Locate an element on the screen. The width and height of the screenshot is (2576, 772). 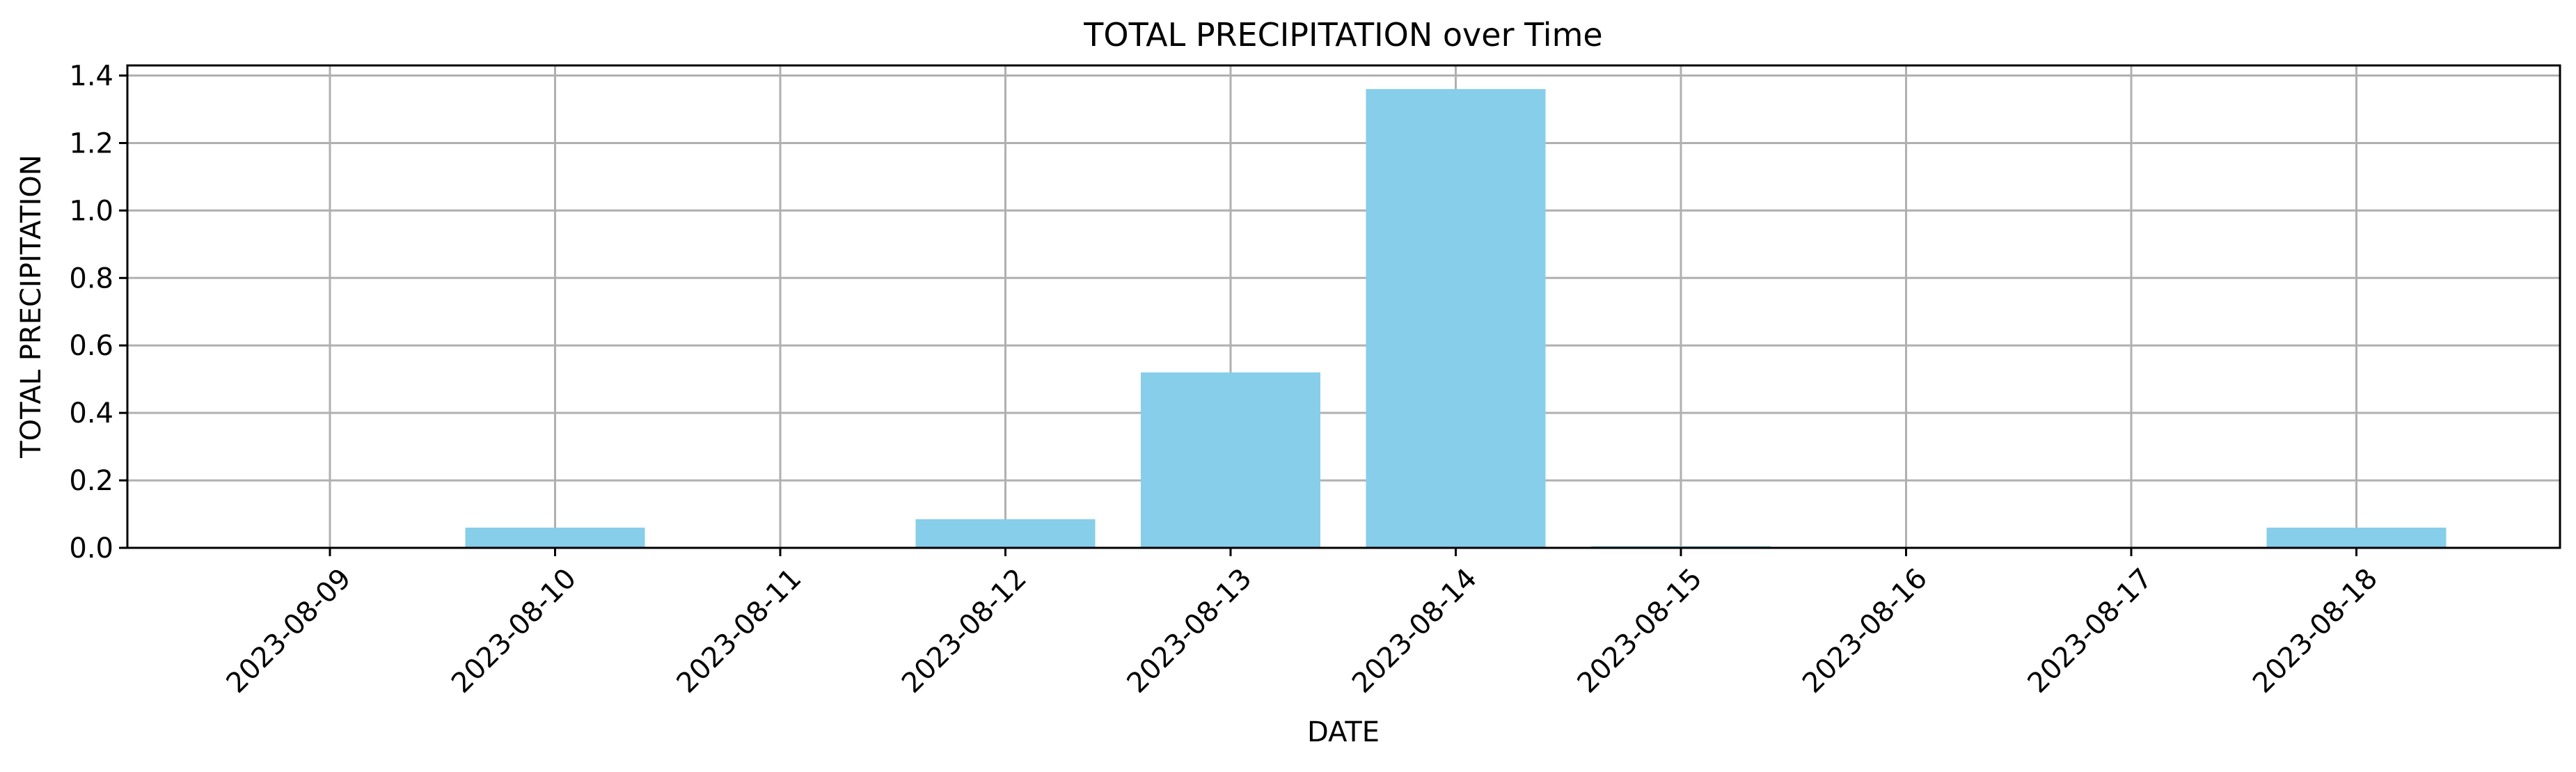
y-tick-label: 0.2 is located at coordinates (91, 481).